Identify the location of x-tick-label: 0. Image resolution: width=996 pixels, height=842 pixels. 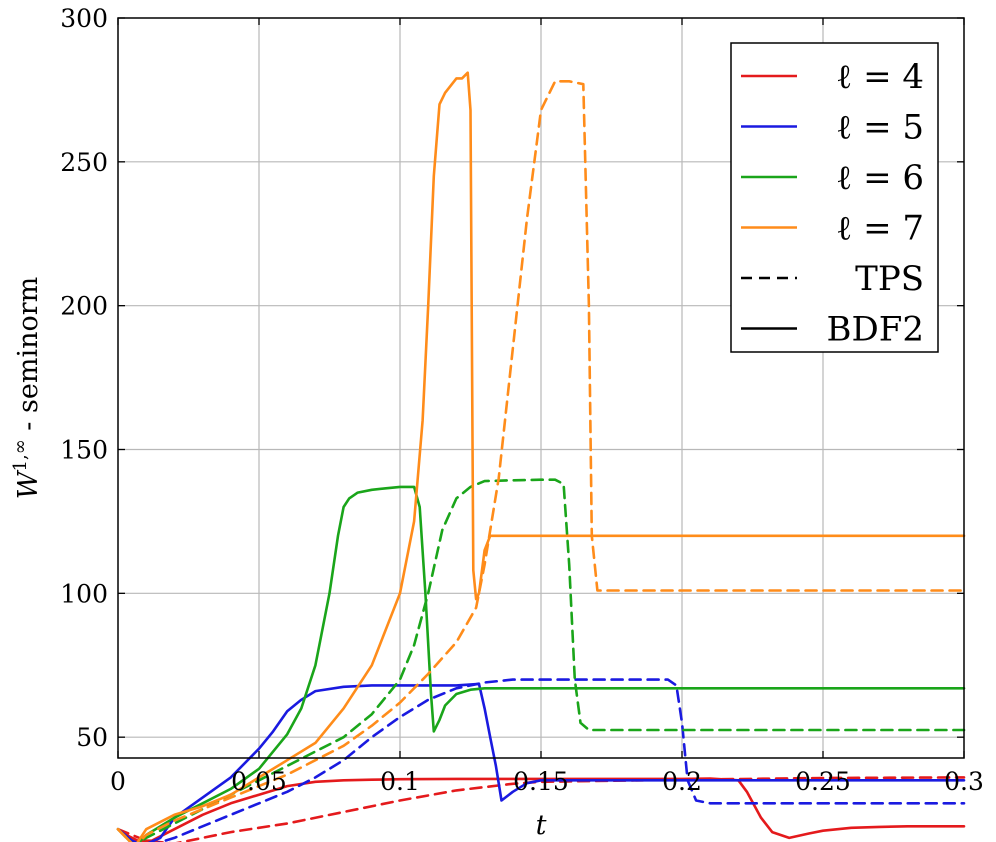
(118, 781).